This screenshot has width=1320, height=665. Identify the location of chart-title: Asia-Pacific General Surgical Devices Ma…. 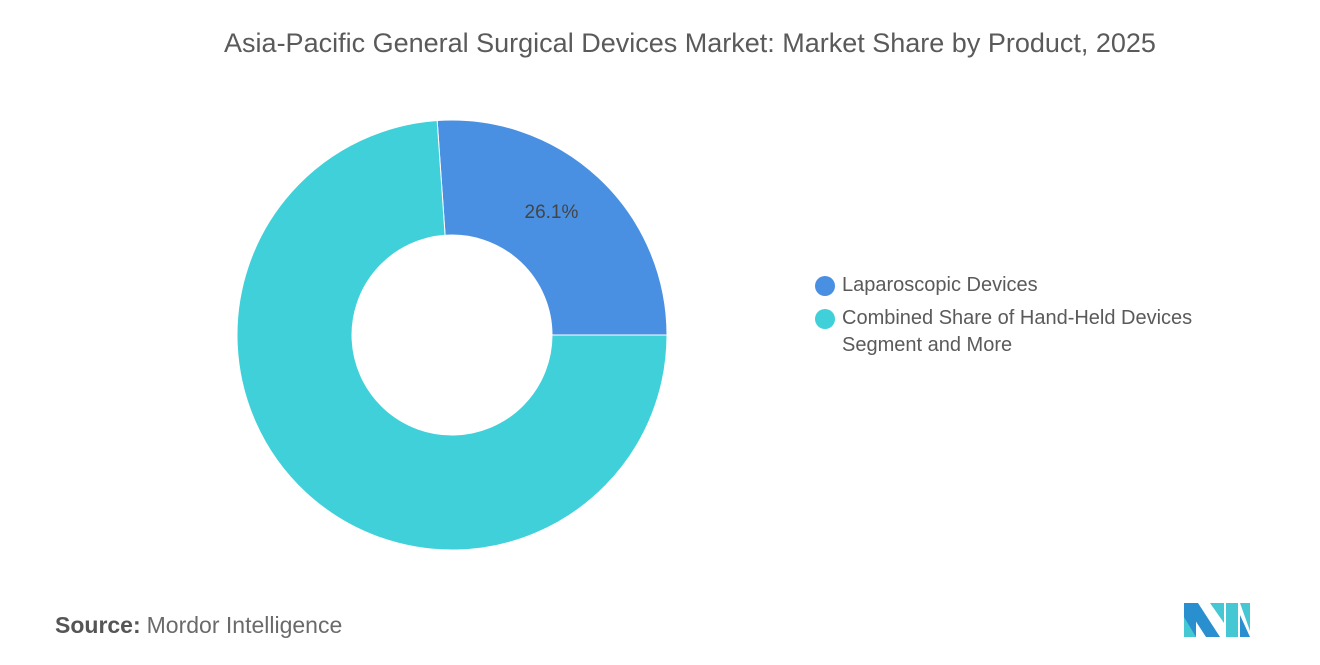
(690, 43).